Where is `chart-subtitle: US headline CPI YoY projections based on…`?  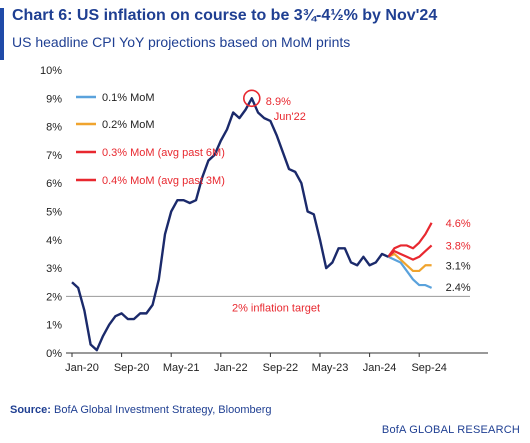 chart-subtitle: US headline CPI YoY projections based on… is located at coordinates (181, 42).